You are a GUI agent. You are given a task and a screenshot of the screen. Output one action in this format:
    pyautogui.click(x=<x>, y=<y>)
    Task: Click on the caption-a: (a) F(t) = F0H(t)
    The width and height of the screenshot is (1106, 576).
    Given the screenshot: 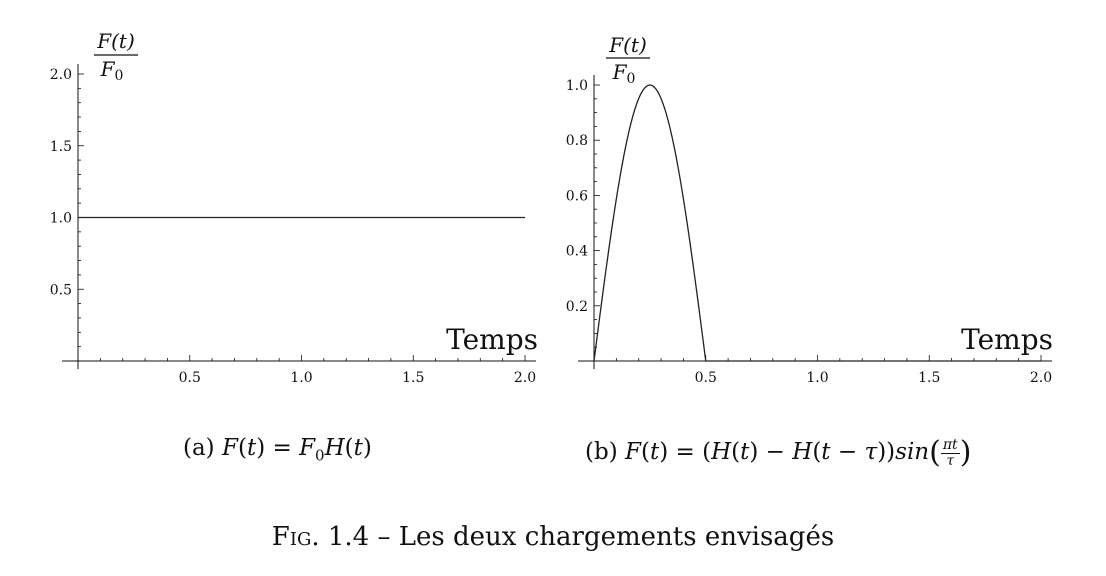 What is the action you would take?
    pyautogui.click(x=277, y=450)
    